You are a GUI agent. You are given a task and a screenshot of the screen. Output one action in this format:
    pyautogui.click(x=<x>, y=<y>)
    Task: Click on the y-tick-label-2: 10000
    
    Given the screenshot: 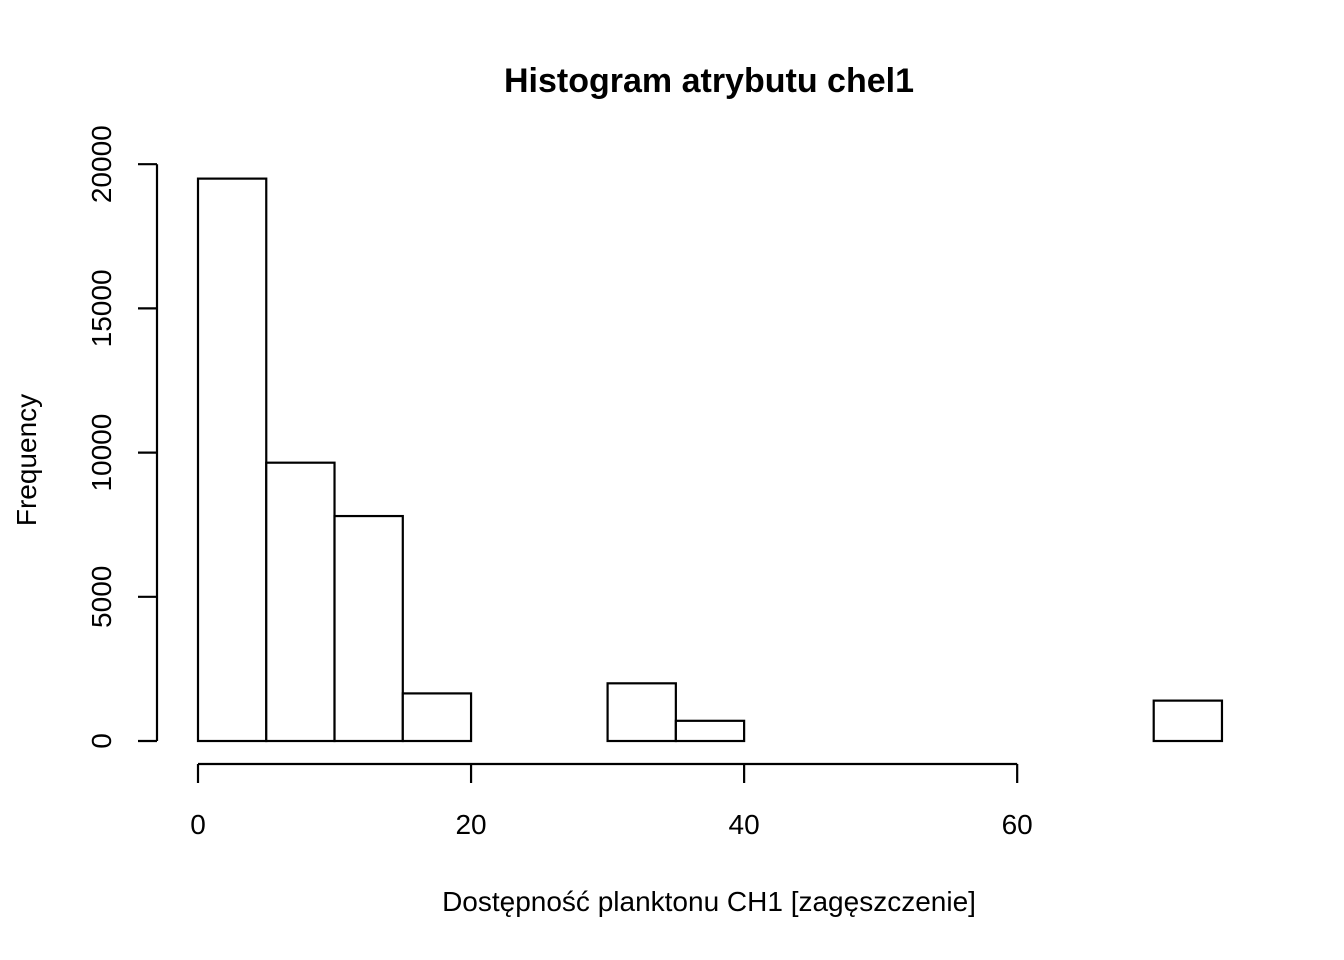 What is the action you would take?
    pyautogui.click(x=101, y=453)
    